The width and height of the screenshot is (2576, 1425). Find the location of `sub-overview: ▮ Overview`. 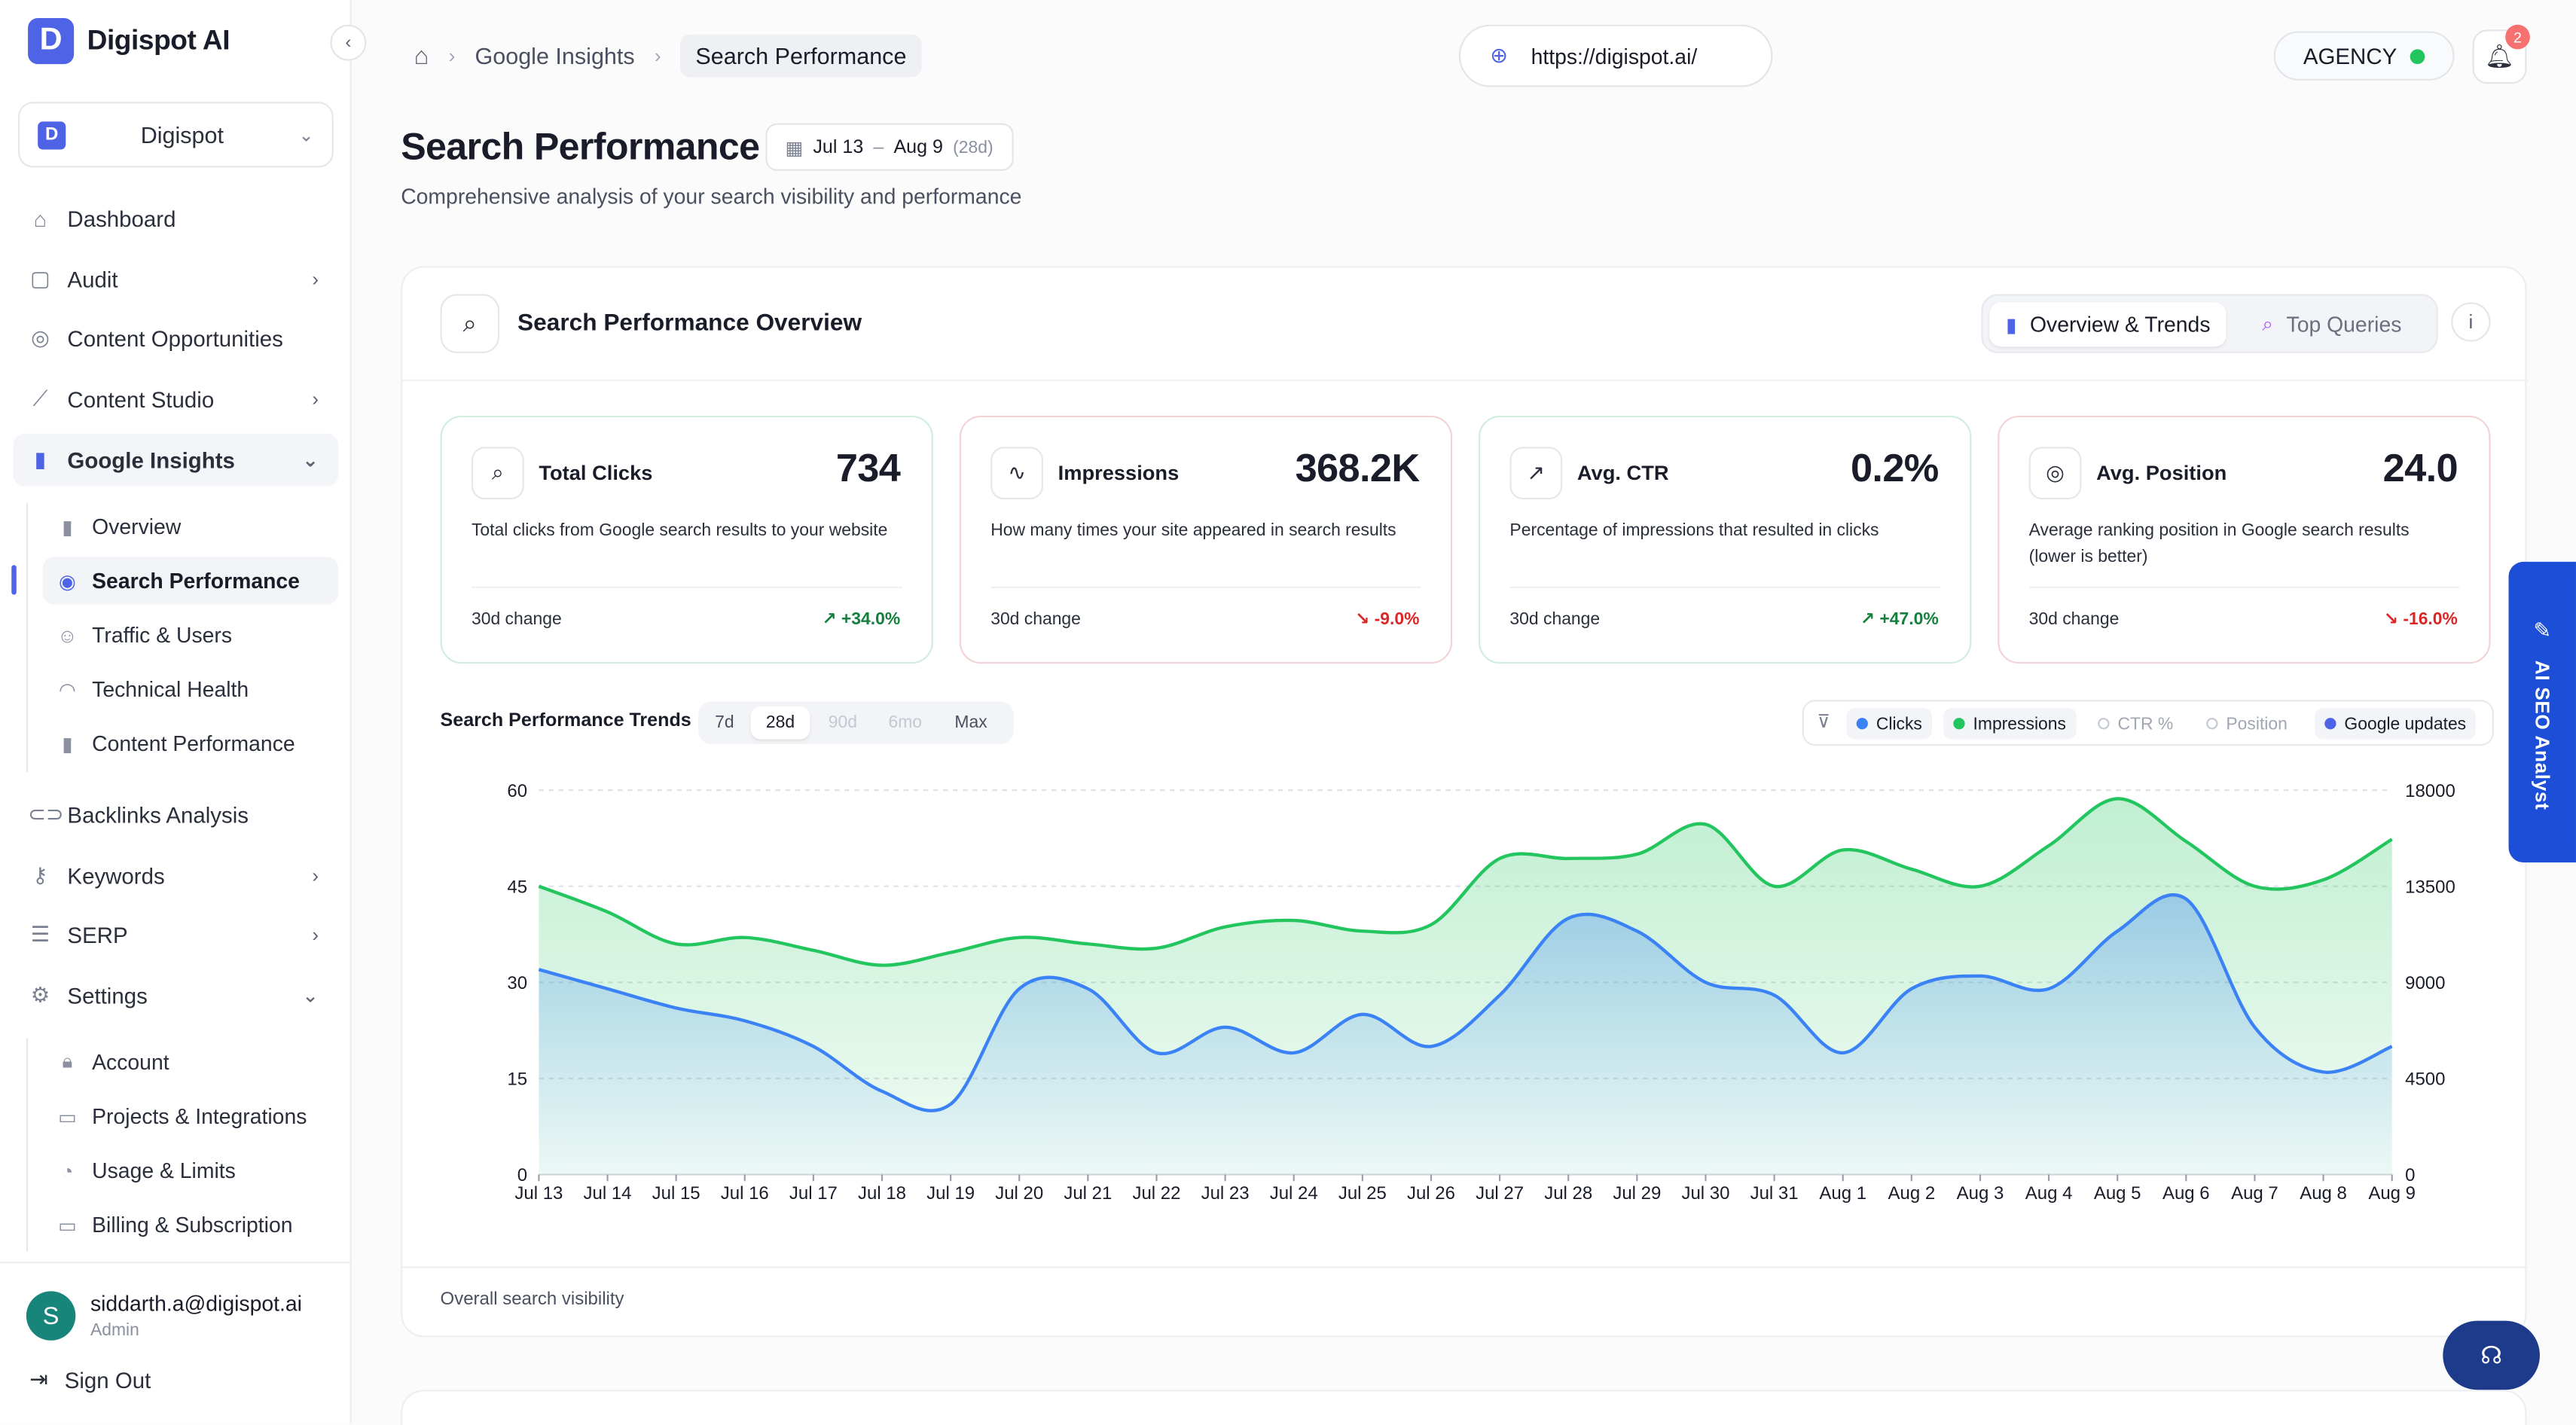

sub-overview: ▮ Overview is located at coordinates (191, 526).